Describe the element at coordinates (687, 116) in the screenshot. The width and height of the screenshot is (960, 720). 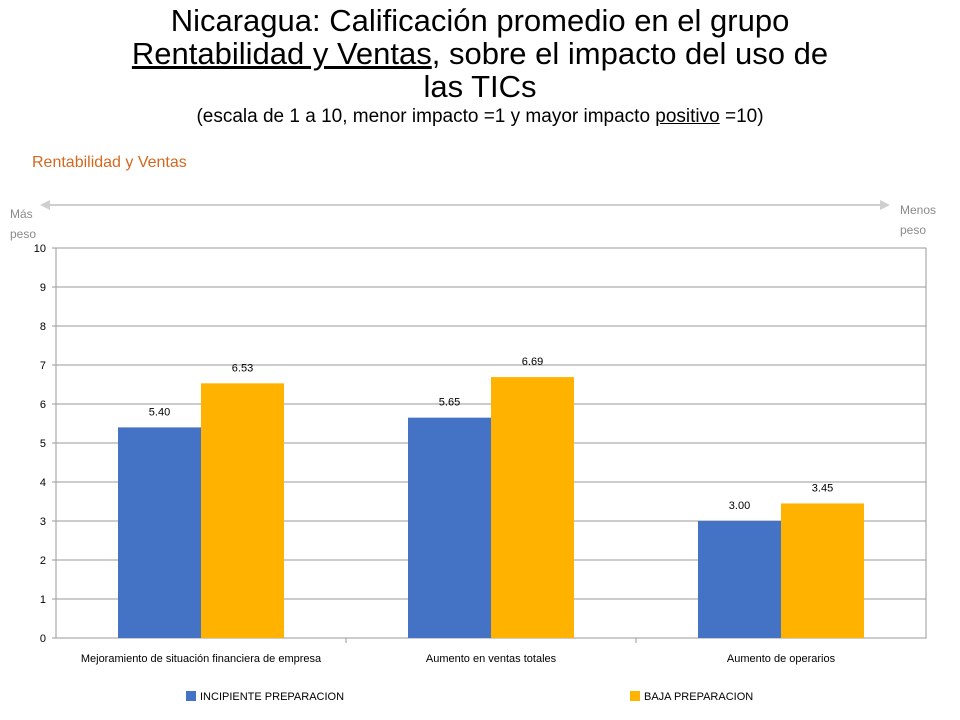
I see `subtitle-underlined: positivo` at that location.